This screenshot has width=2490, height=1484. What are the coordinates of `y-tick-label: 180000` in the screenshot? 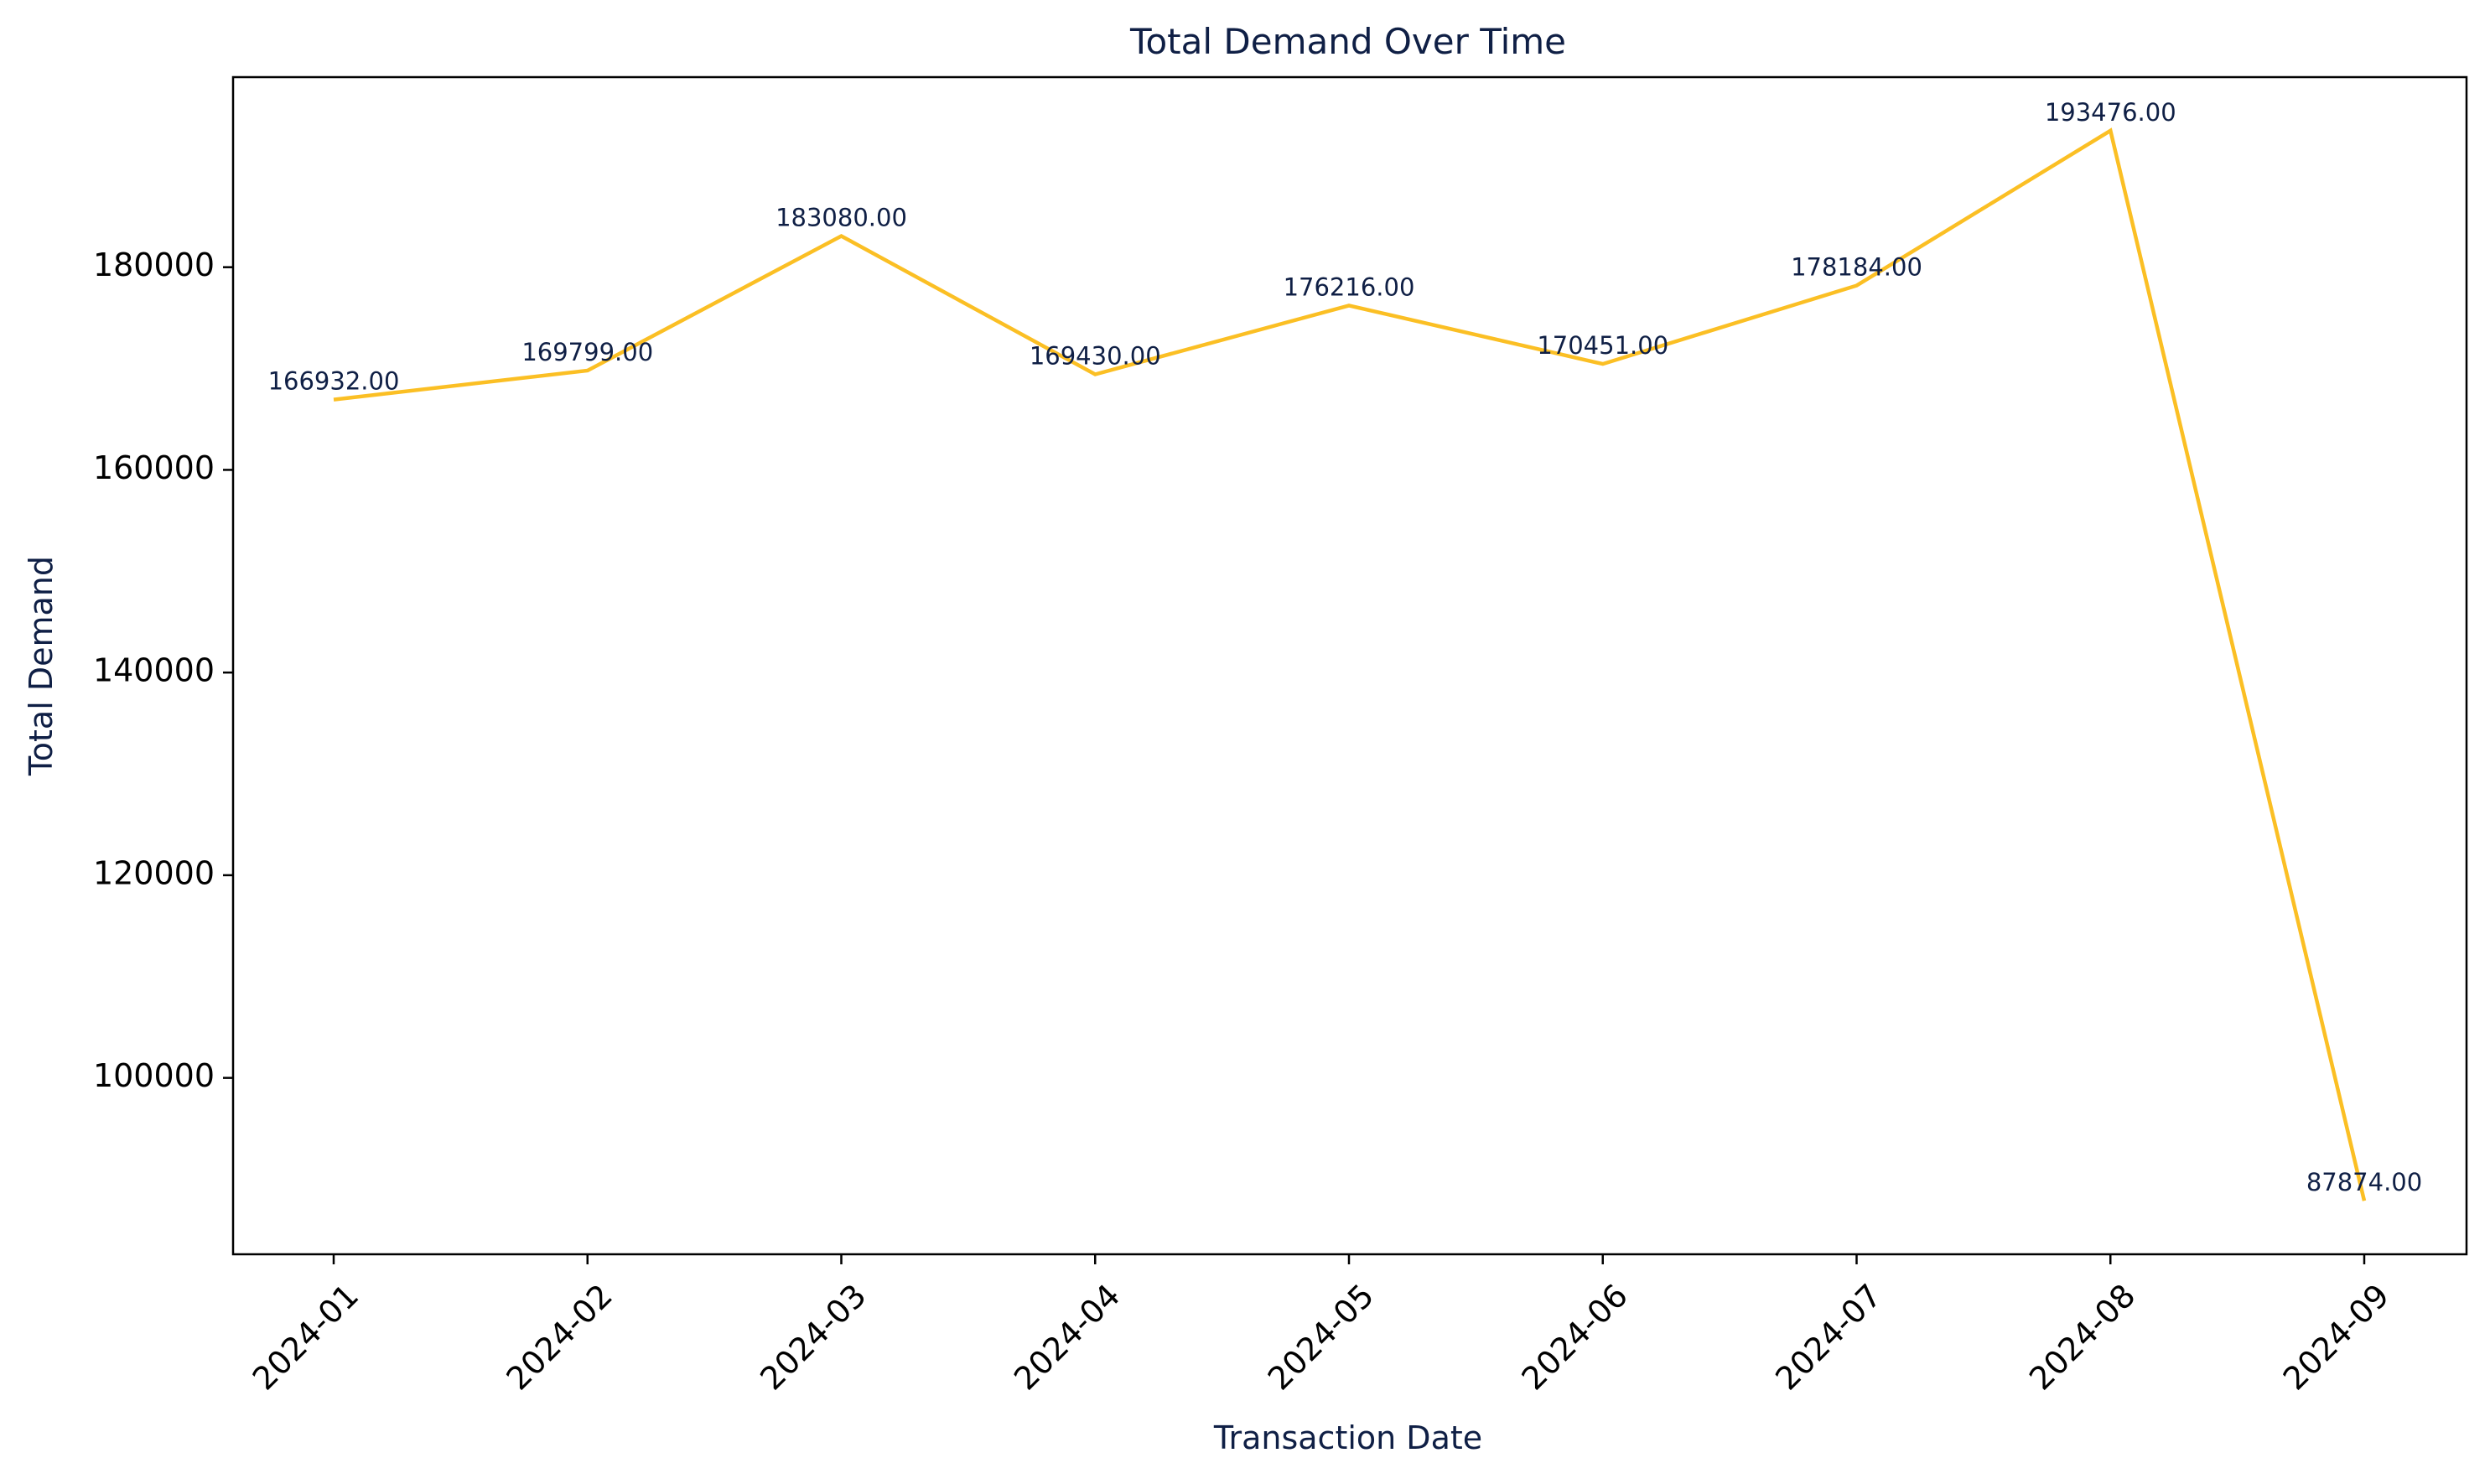 It's located at (154, 264).